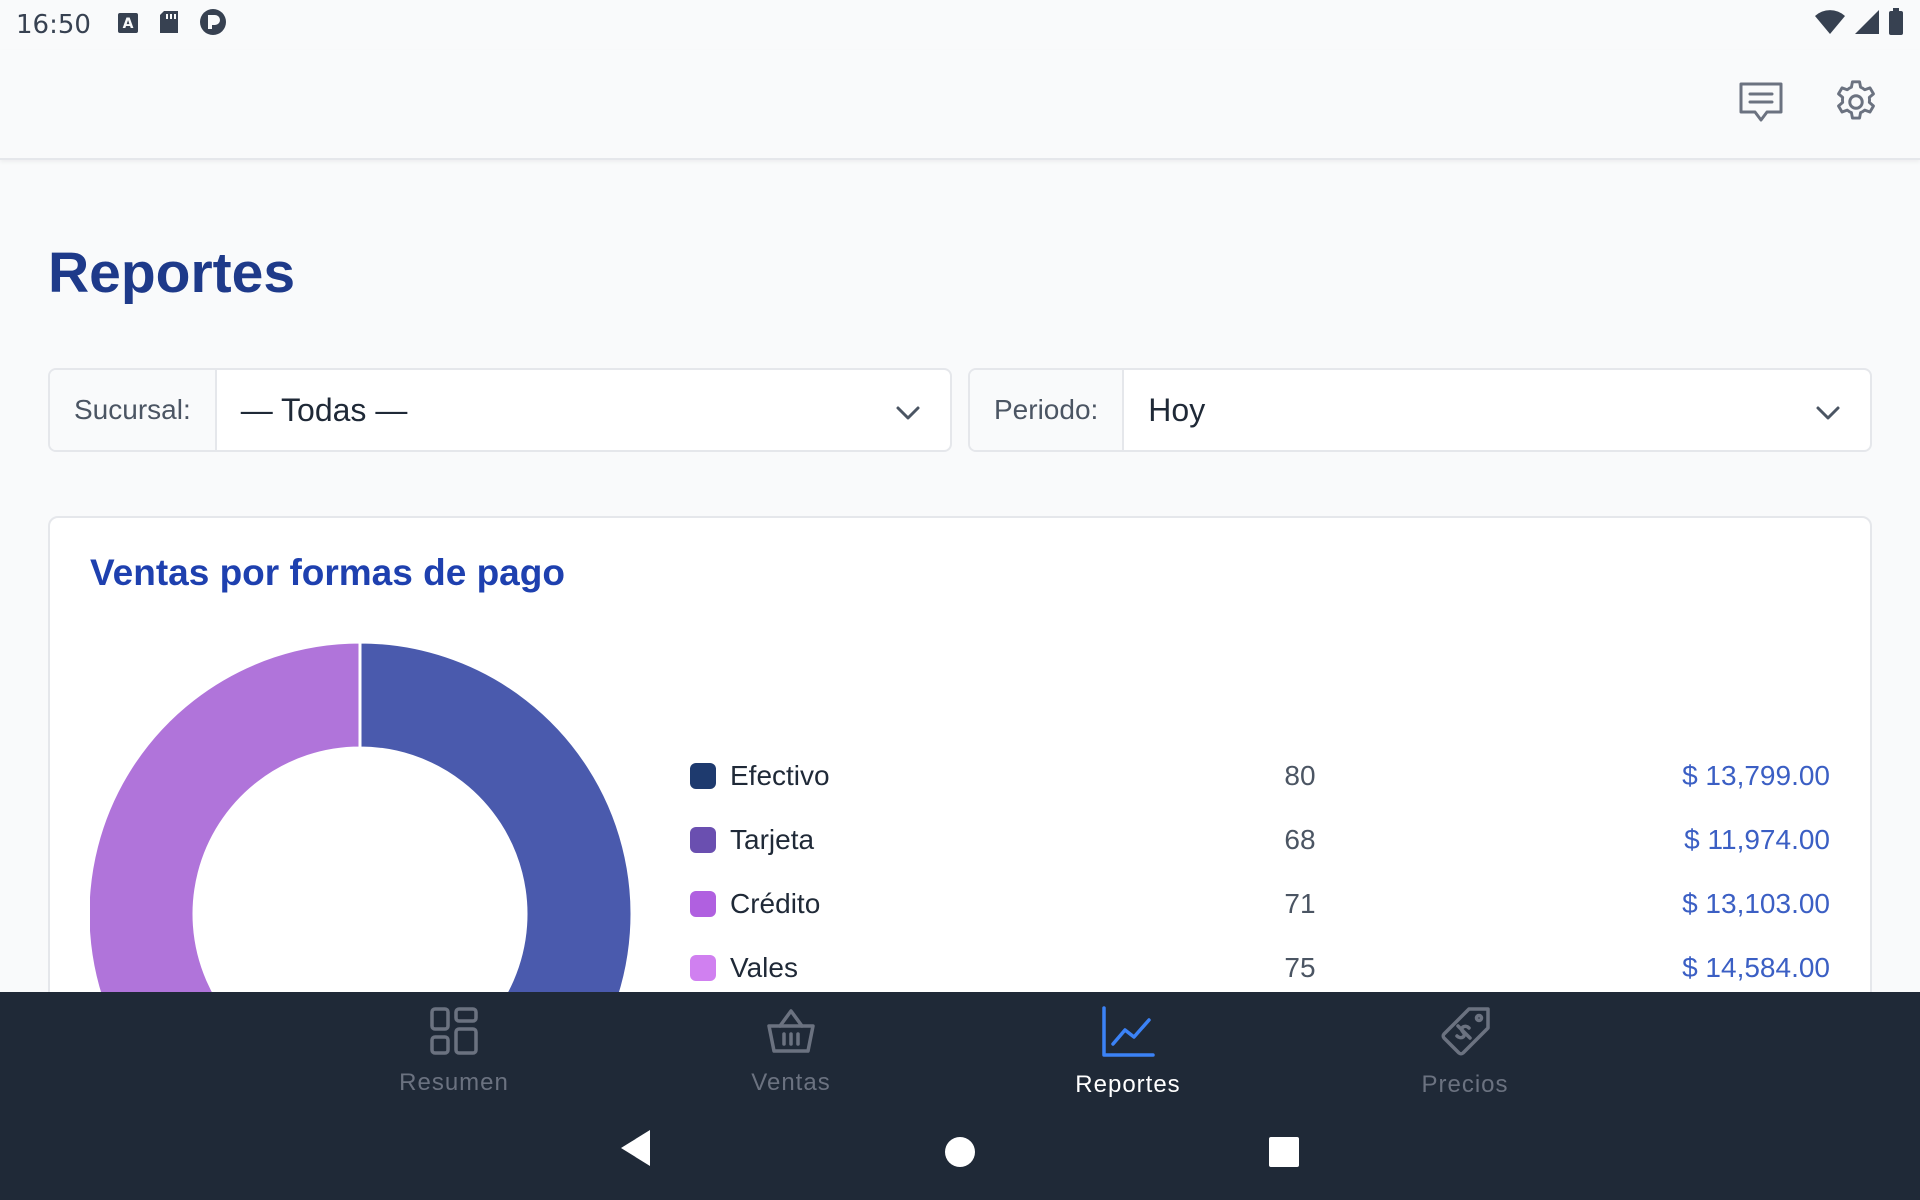  I want to click on legend-count: 71, so click(1300, 903).